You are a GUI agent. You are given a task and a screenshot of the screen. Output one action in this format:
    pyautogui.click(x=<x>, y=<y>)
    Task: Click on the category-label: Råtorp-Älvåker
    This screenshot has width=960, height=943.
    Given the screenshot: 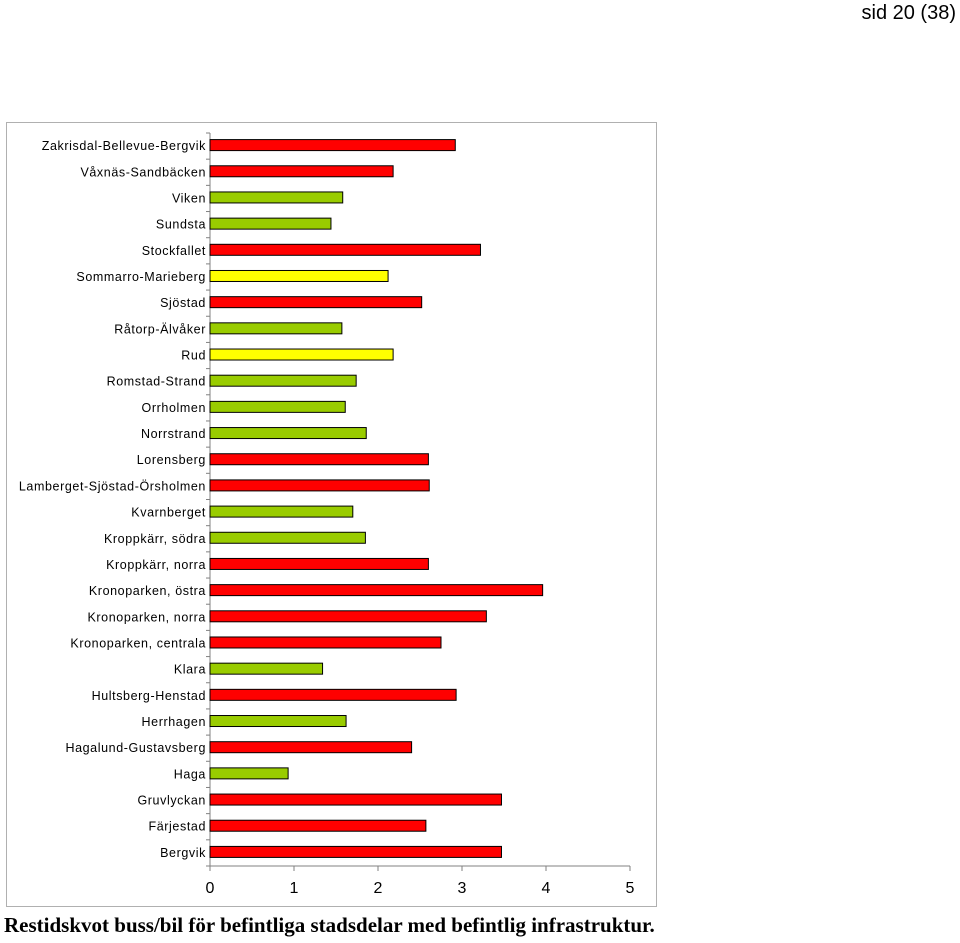 What is the action you would take?
    pyautogui.click(x=160, y=329)
    